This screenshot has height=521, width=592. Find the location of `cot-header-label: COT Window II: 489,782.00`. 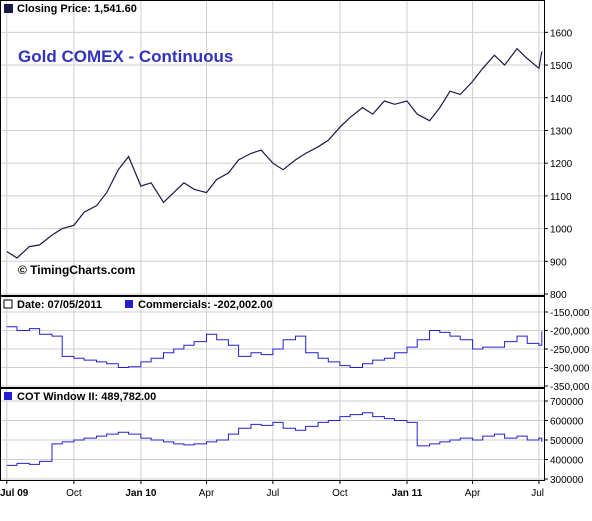

cot-header-label: COT Window II: 489,782.00 is located at coordinates (86, 397).